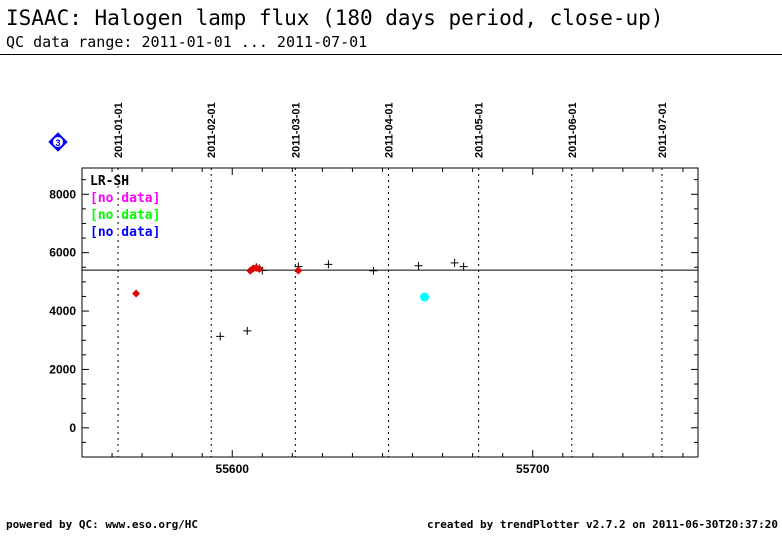  Describe the element at coordinates (119, 130) in the screenshot. I see `date-marker-label: 2011-01-01` at that location.